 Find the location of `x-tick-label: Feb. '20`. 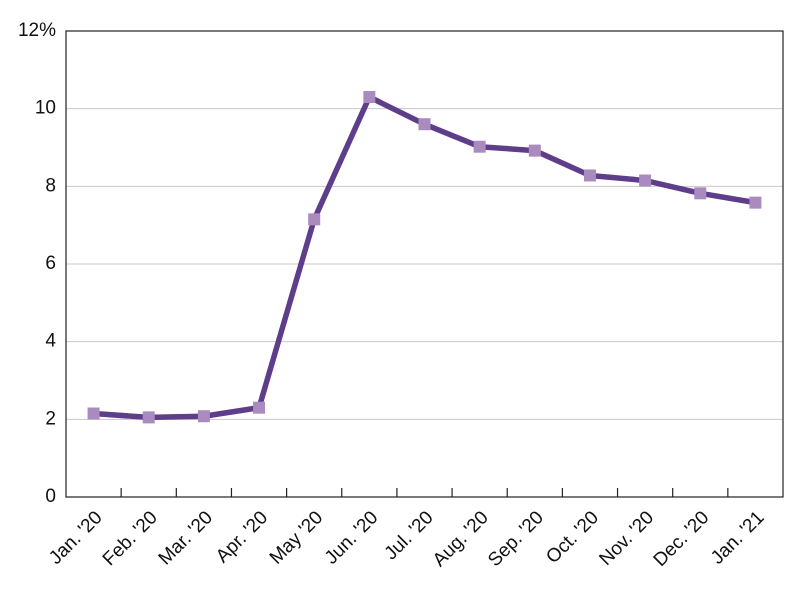

x-tick-label: Feb. '20 is located at coordinates (130, 538).